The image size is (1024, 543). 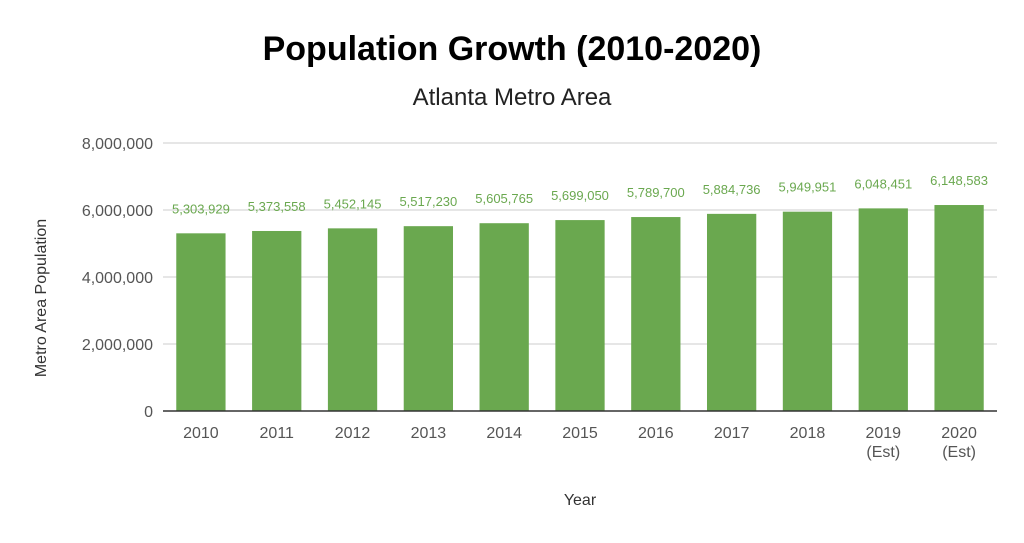 I want to click on data-label: 5,884,736, so click(x=732, y=189).